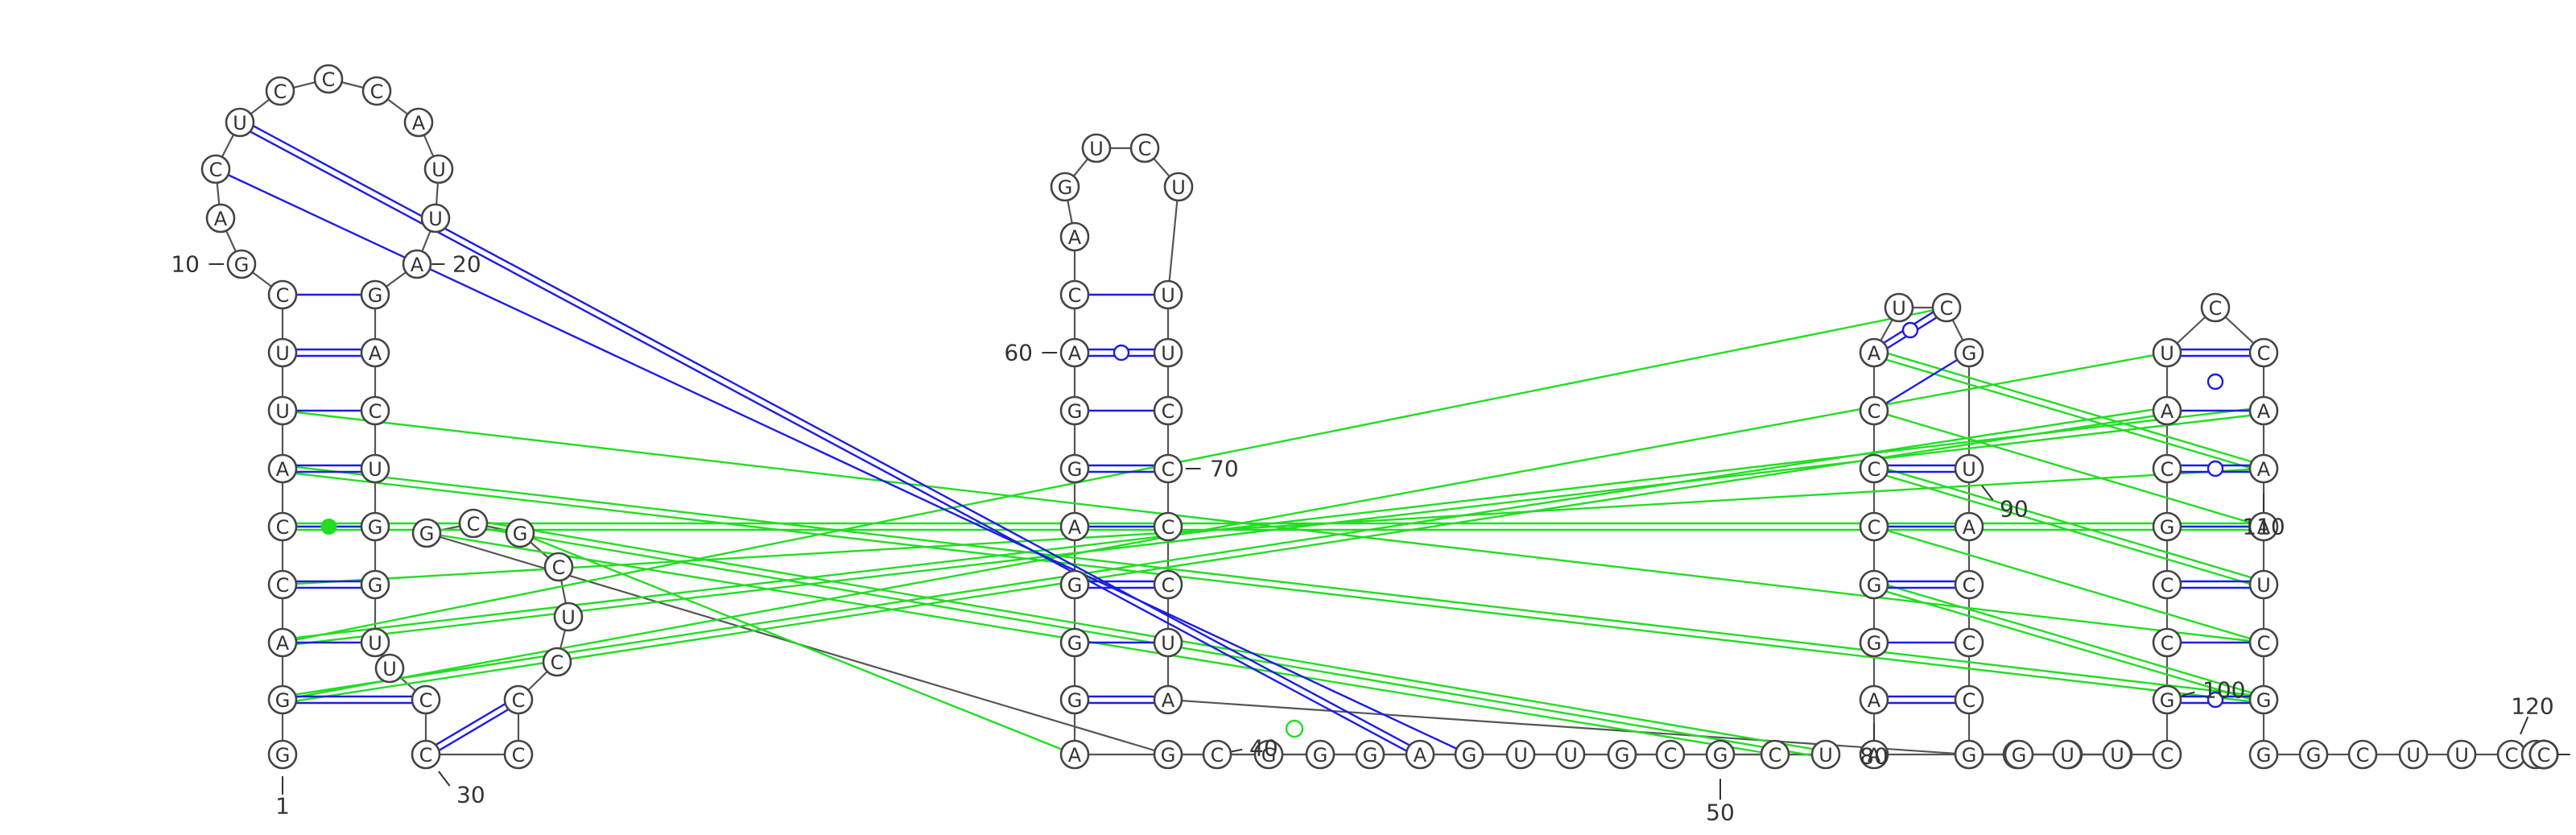 The width and height of the screenshot is (2576, 835). I want to click on pair-marker-circle, so click(2215, 382).